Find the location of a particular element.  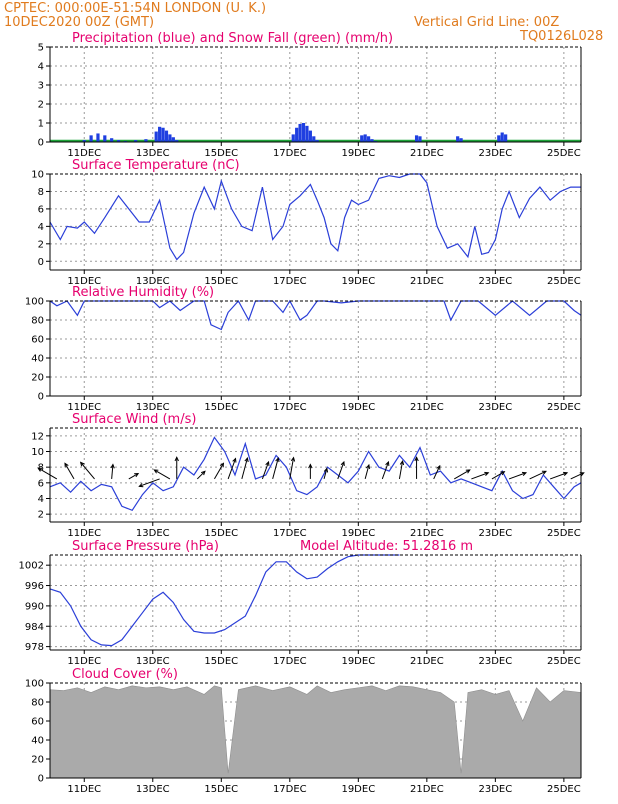

y-tick-label: 4 is located at coordinates (41, 227).